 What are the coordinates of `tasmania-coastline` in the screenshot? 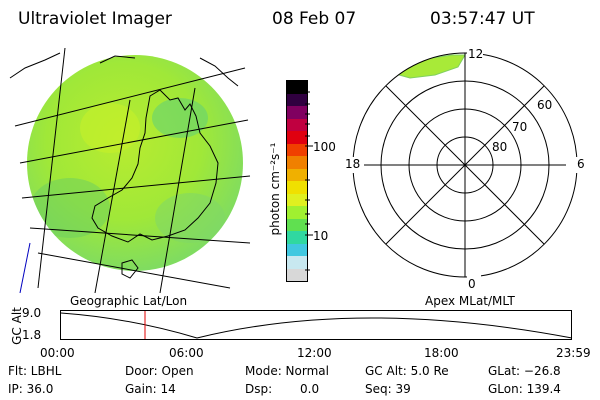 It's located at (130, 269).